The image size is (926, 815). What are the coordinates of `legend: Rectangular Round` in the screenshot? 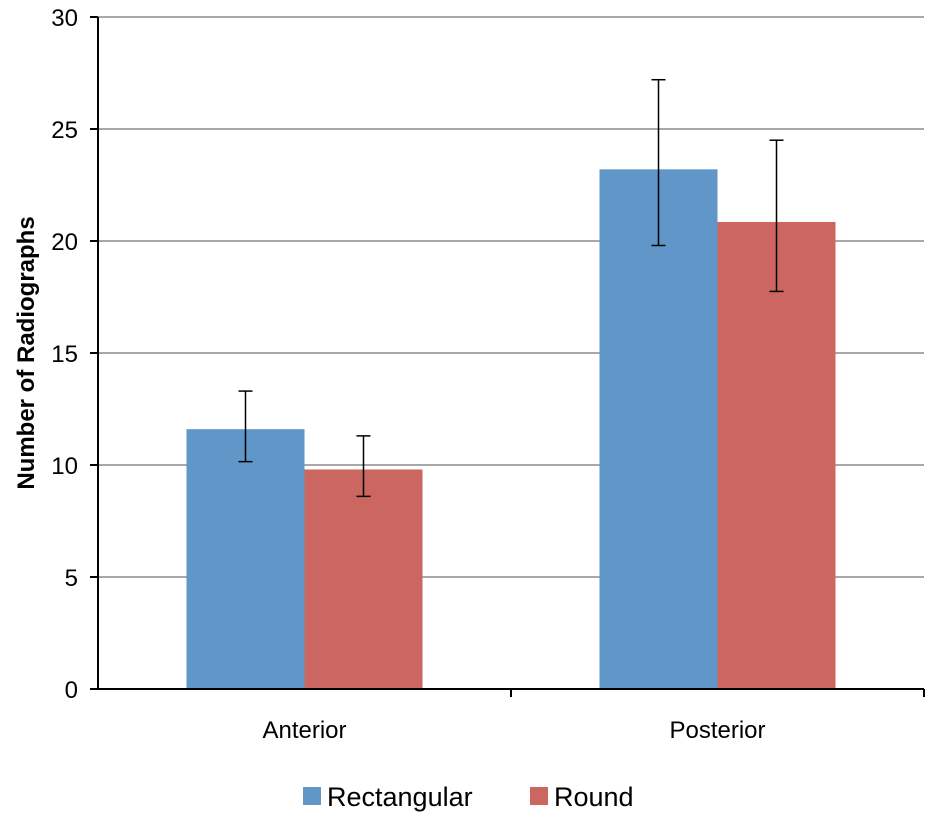 It's located at (468, 797).